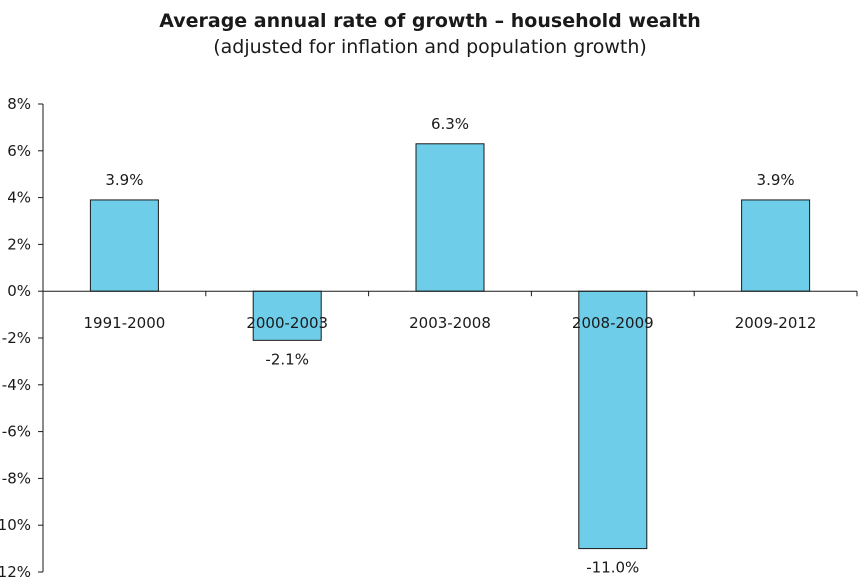 Image resolution: width=860 pixels, height=579 pixels. What do you see at coordinates (776, 323) in the screenshot?
I see `category-label: 2009-2012` at bounding box center [776, 323].